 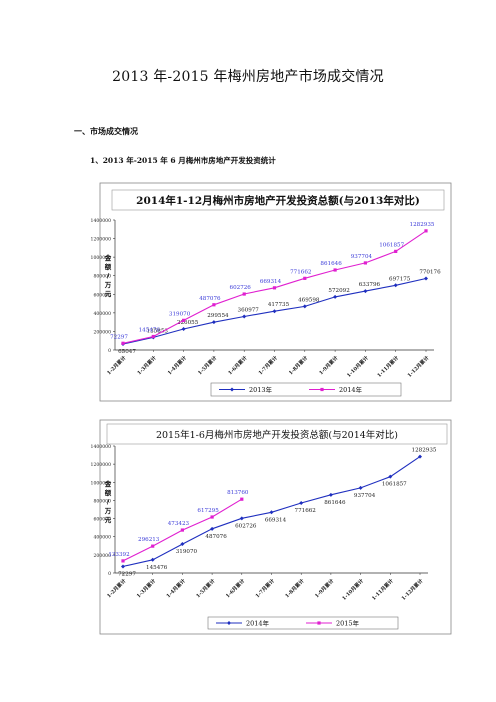 I want to click on data-label: 813760, so click(x=238, y=493).